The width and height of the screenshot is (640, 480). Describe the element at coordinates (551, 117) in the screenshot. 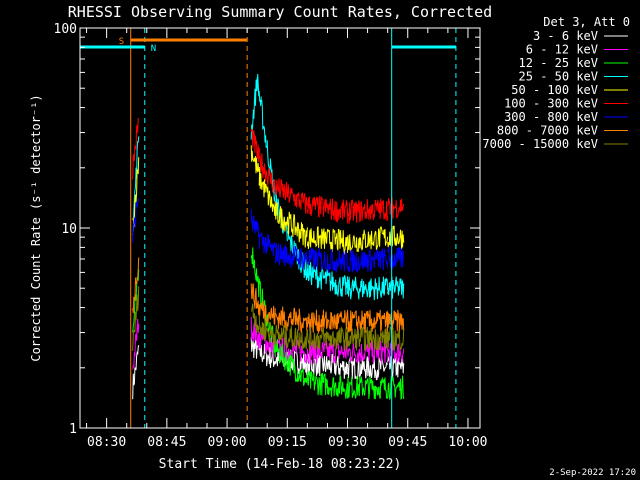

I see `legend-label-6: 300 - 800 keV` at that location.